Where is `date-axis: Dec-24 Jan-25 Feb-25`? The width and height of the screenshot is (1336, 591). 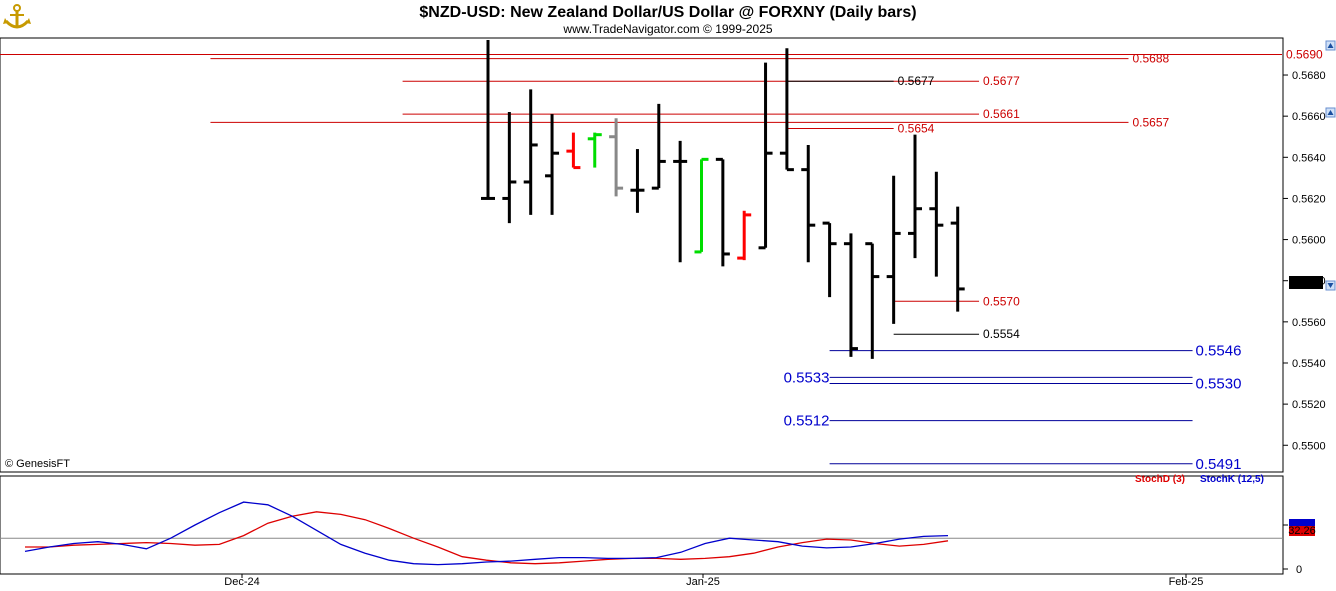
date-axis: Dec-24 Jan-25 Feb-25 is located at coordinates (713, 581).